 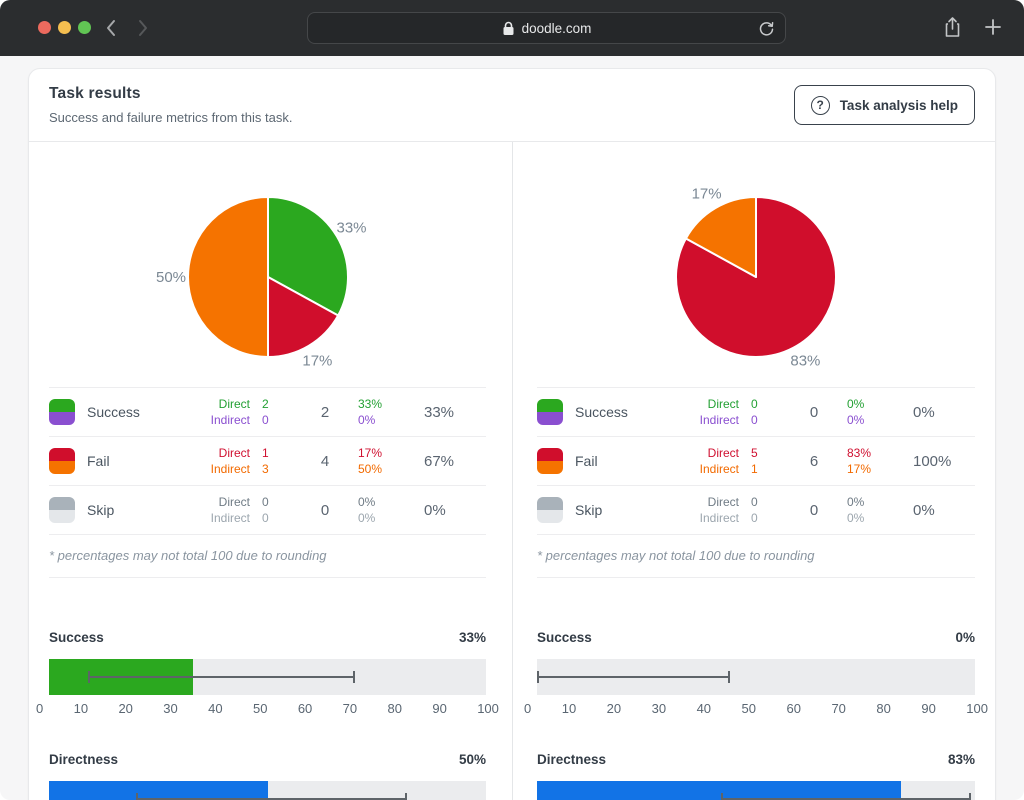 I want to click on page-title: Task results, so click(x=95, y=93).